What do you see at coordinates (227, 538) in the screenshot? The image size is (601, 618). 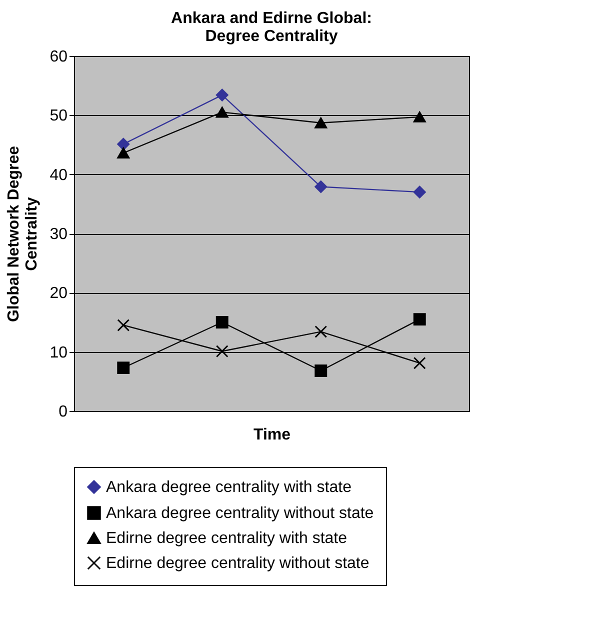 I see `legend-label: Edirne degree centrality with state` at bounding box center [227, 538].